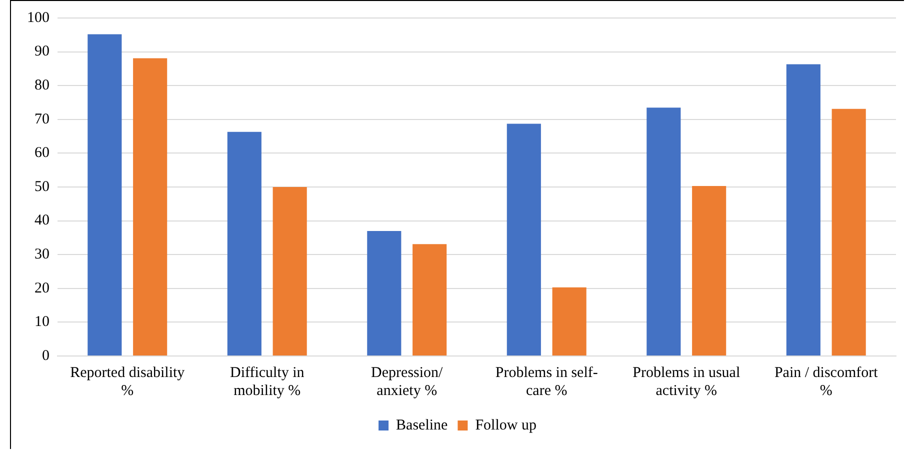 The width and height of the screenshot is (905, 450). What do you see at coordinates (38, 18) in the screenshot?
I see `y-tick-label: 100` at bounding box center [38, 18].